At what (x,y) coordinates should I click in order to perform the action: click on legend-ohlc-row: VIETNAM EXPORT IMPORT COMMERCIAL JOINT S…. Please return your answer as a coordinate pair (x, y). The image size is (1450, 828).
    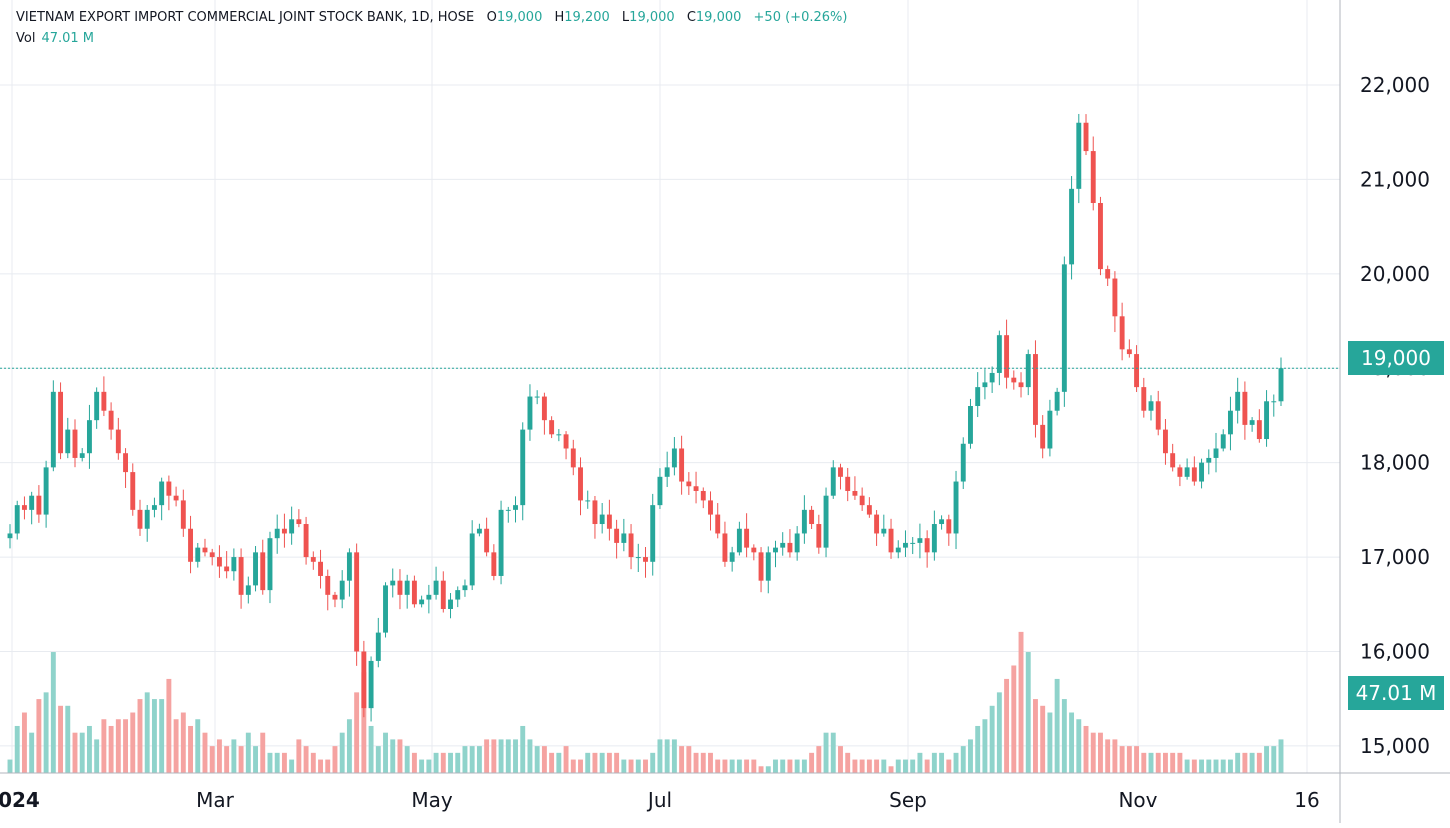
    Looking at the image, I should click on (431, 17).